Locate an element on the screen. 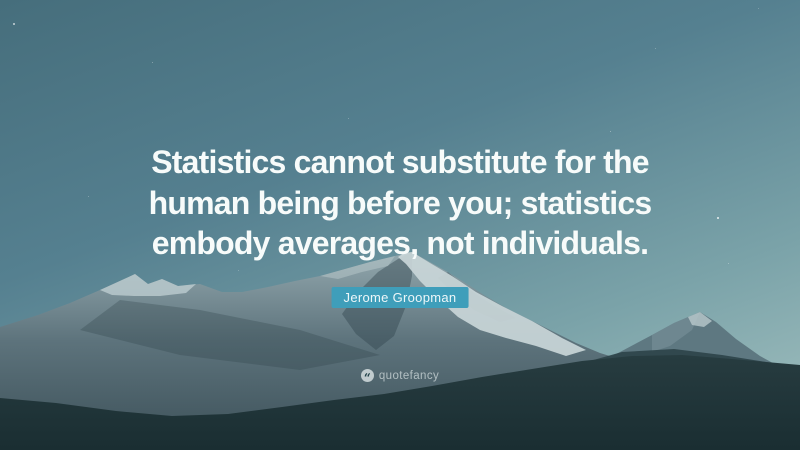 The image size is (800, 450). right-peak-light-face is located at coordinates (676, 332).